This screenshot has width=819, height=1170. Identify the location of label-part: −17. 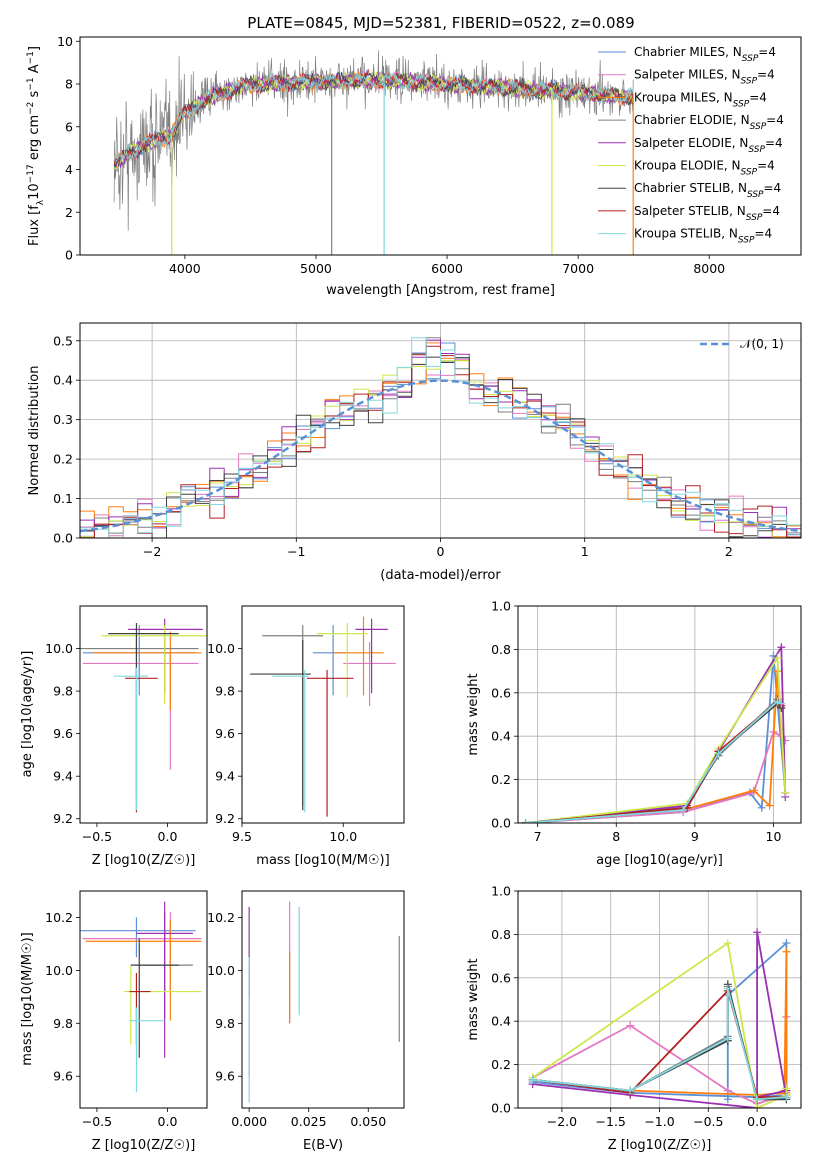
(31, 173).